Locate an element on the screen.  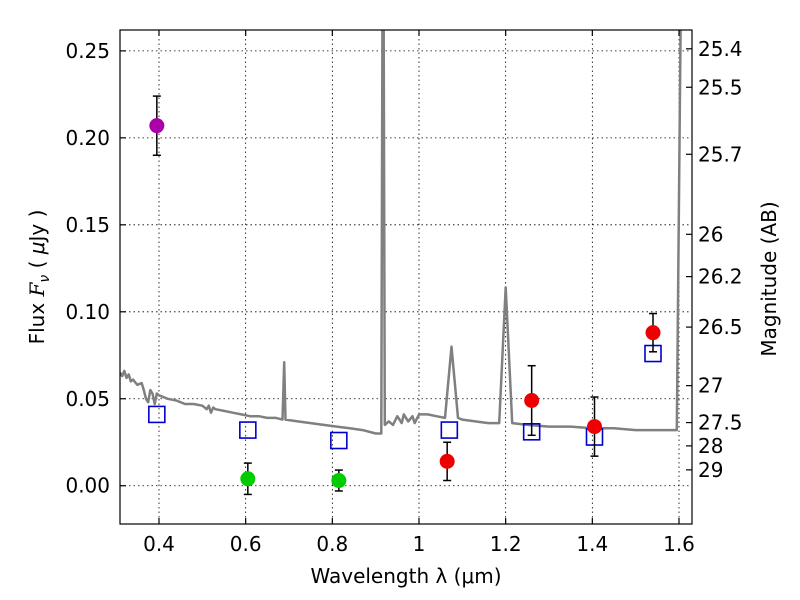
y-label-prefix: Flux is located at coordinates (37, 320).